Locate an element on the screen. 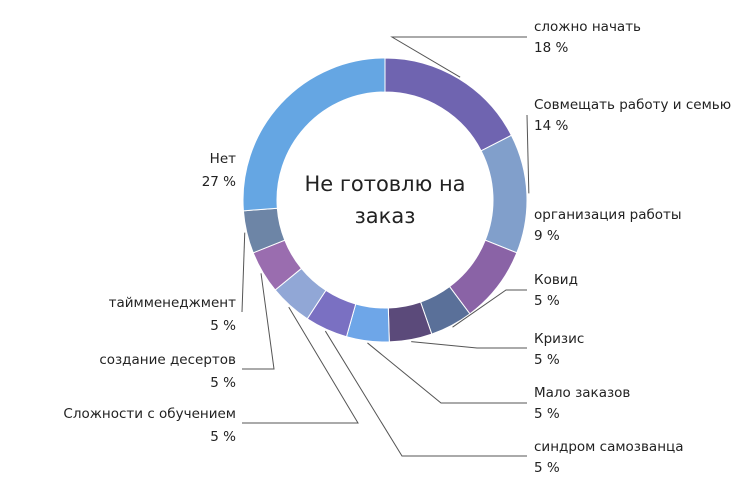  chart-title-line-1: Не готовлю на is located at coordinates (384, 184).